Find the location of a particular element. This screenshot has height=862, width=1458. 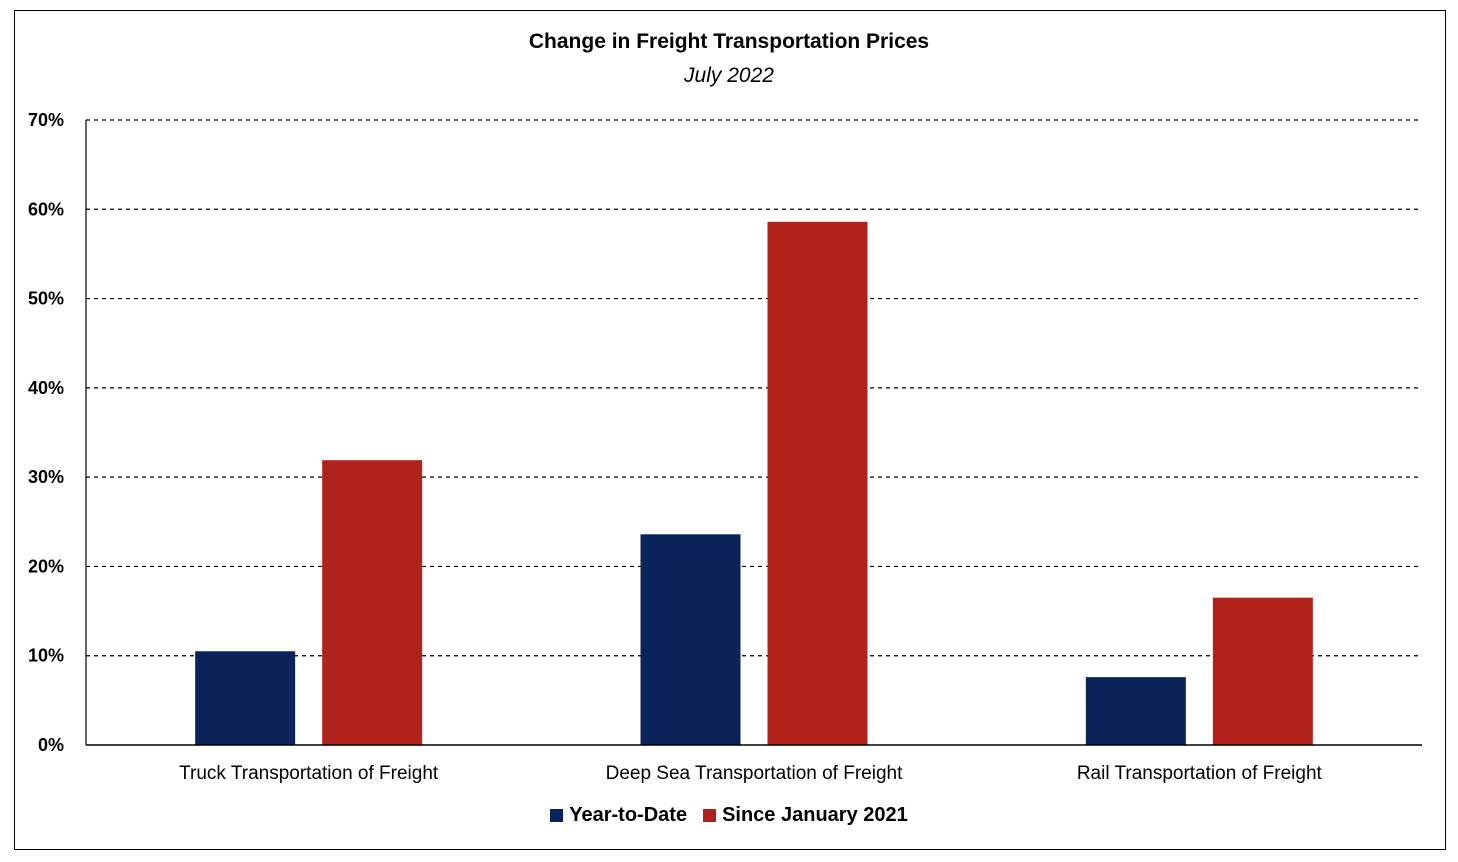

x-tick-label: Deep Sea Transportation of Freight is located at coordinates (755, 773).